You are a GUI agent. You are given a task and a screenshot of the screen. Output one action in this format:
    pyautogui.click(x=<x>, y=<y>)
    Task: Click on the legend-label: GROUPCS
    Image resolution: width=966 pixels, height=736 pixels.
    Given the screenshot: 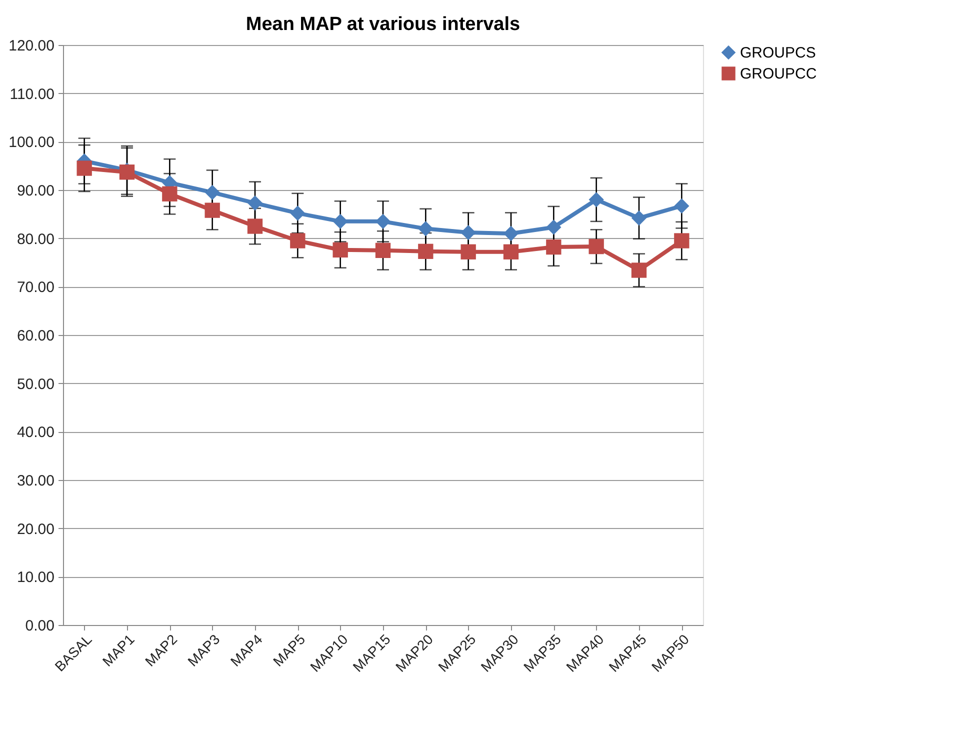 What is the action you would take?
    pyautogui.click(x=778, y=53)
    